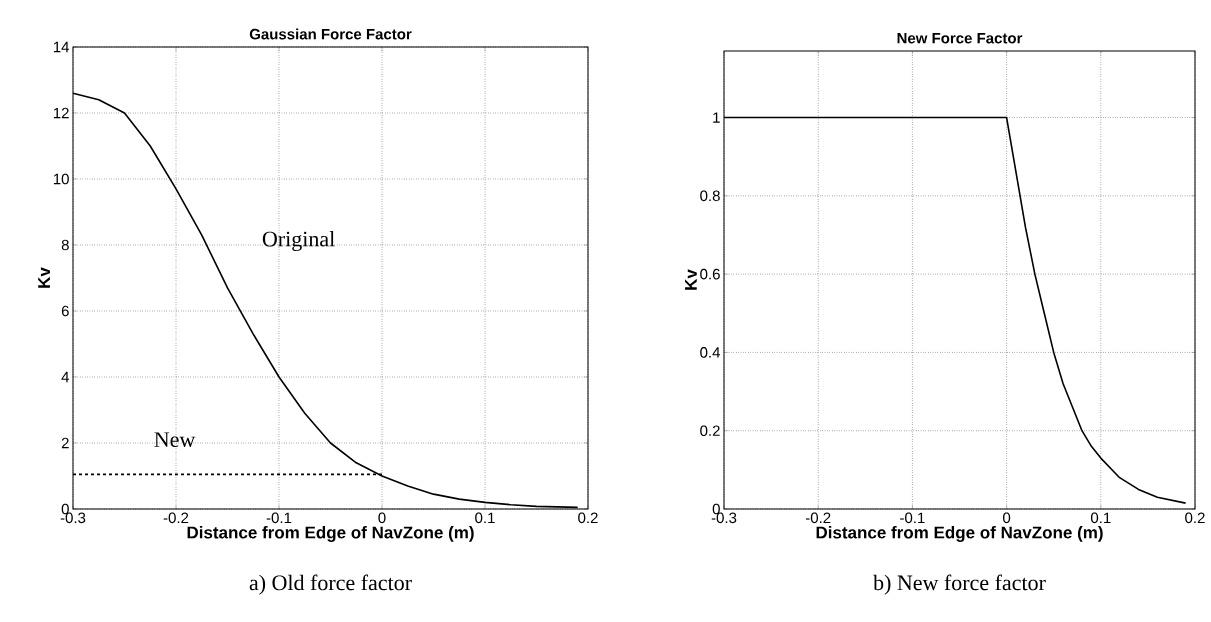  What do you see at coordinates (61, 179) in the screenshot?
I see `y-tick-label: 10` at bounding box center [61, 179].